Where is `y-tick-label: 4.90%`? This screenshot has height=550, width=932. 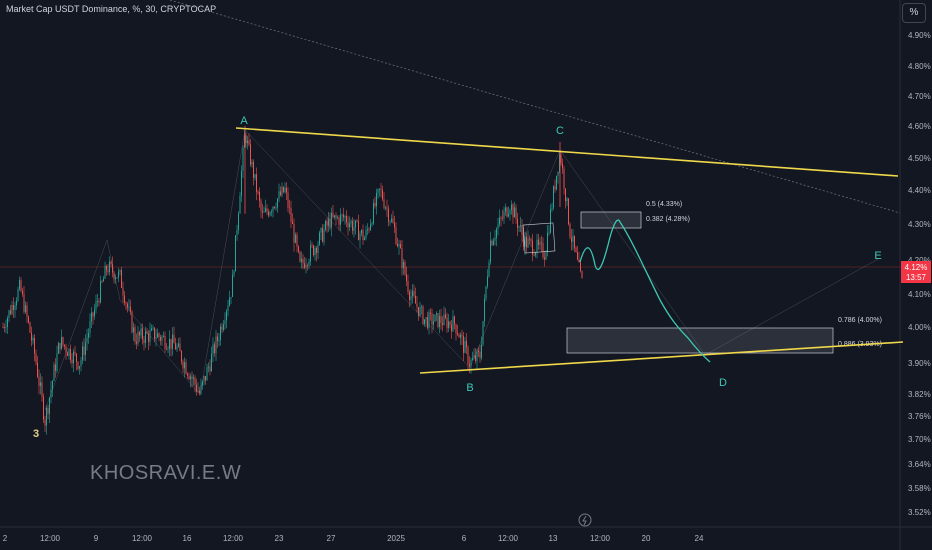 y-tick-label: 4.90% is located at coordinates (919, 35).